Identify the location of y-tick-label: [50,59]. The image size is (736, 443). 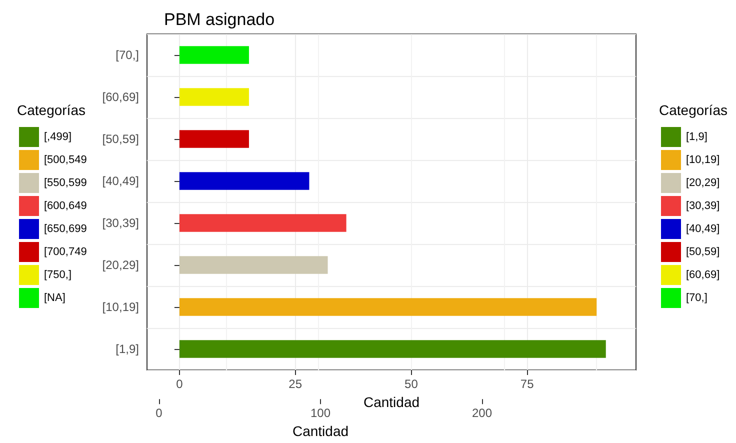
(120, 139).